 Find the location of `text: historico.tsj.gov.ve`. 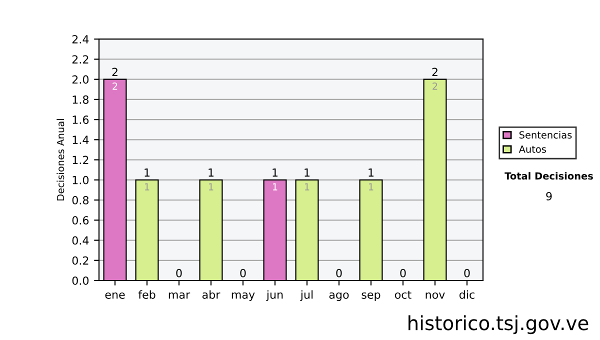

text: historico.tsj.gov.ve is located at coordinates (498, 324).